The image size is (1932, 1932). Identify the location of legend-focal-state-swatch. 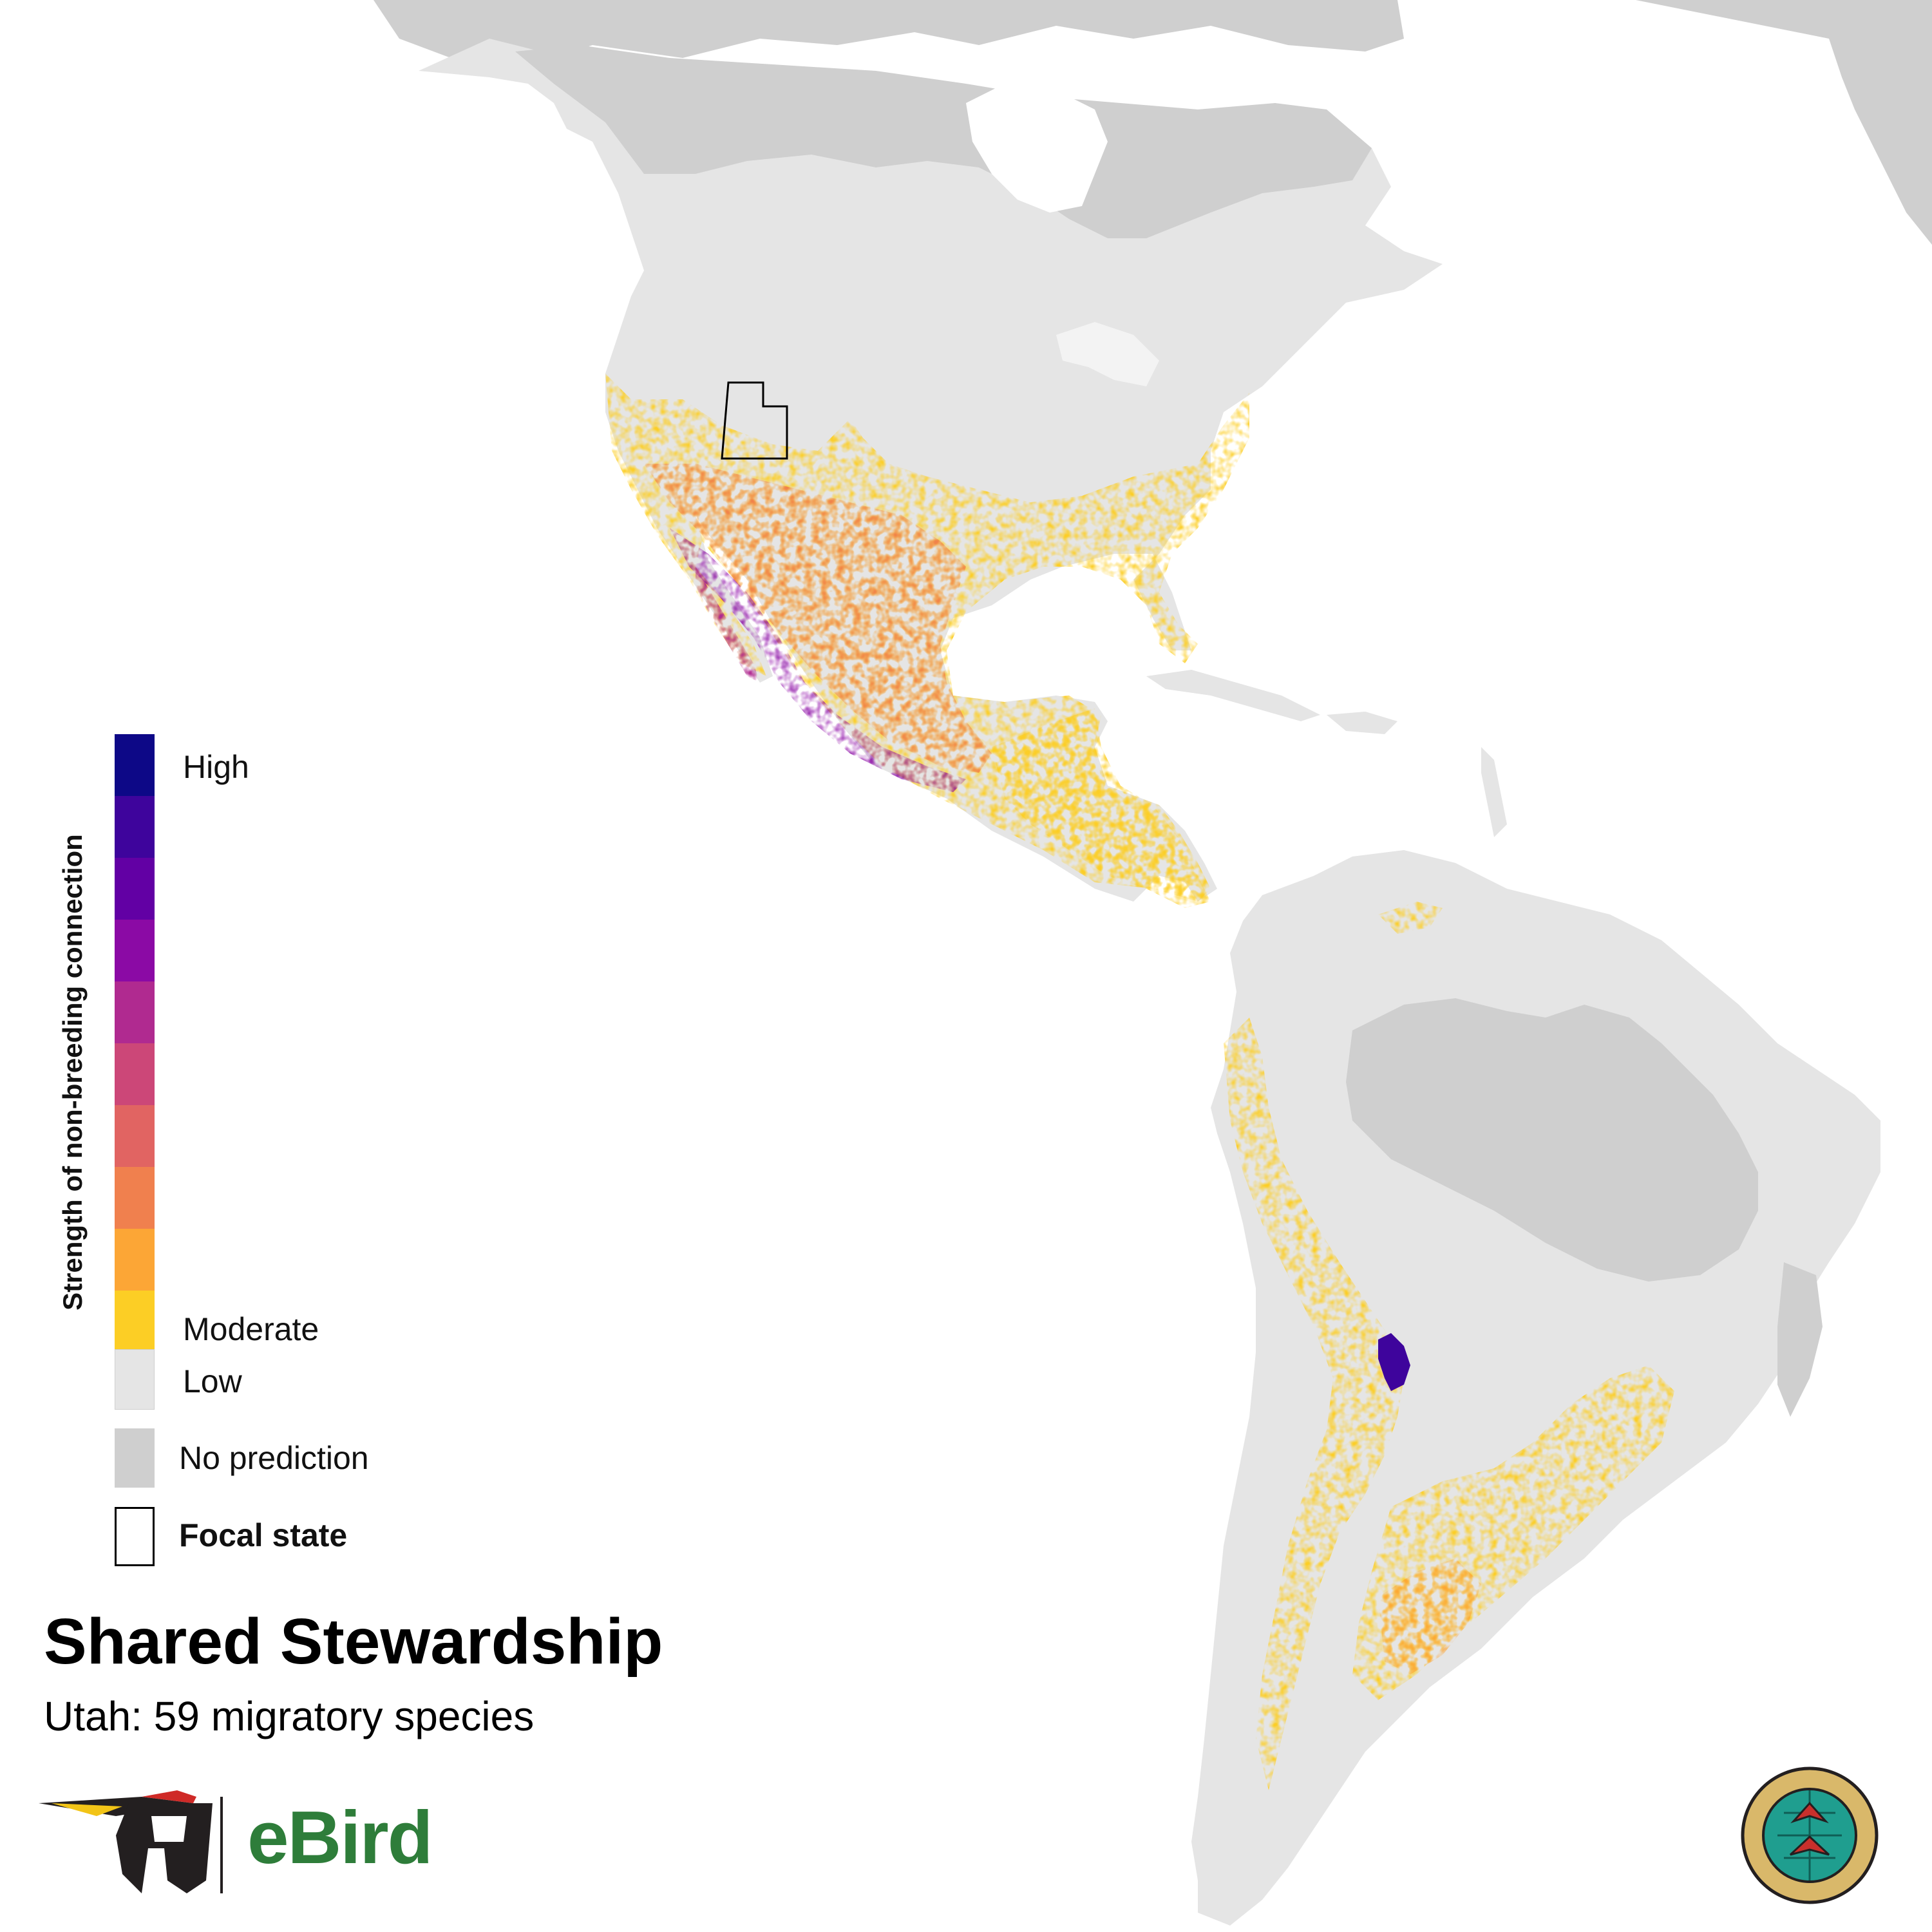
(135, 1537).